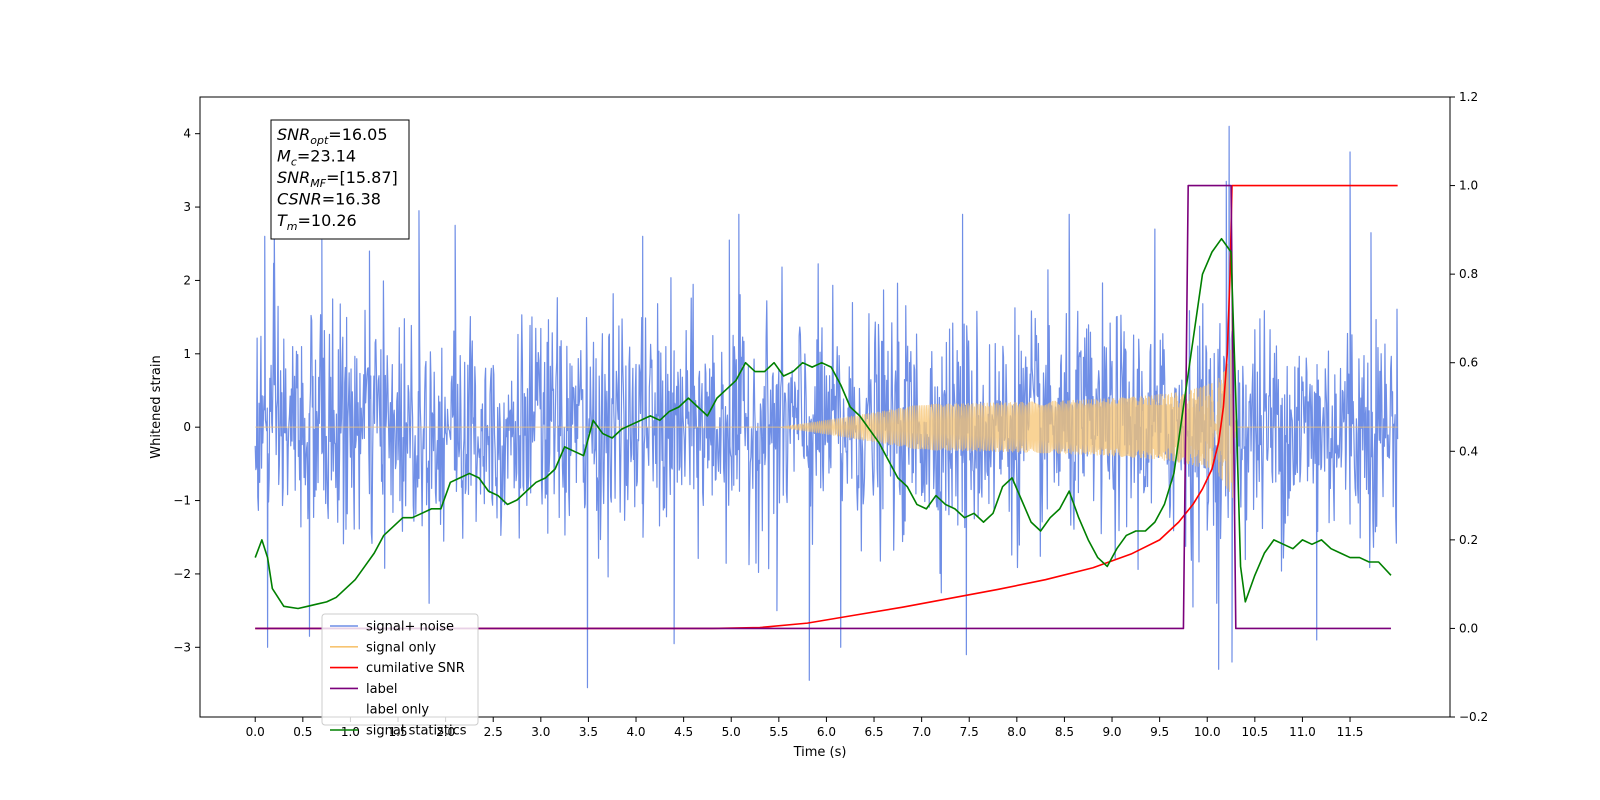  What do you see at coordinates (416, 731) in the screenshot?
I see `legend-entry: signal statistics` at bounding box center [416, 731].